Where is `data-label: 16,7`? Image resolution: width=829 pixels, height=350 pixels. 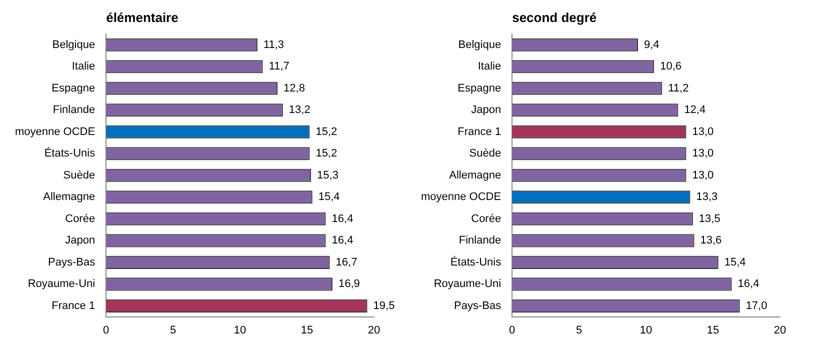 data-label: 16,7 is located at coordinates (347, 262).